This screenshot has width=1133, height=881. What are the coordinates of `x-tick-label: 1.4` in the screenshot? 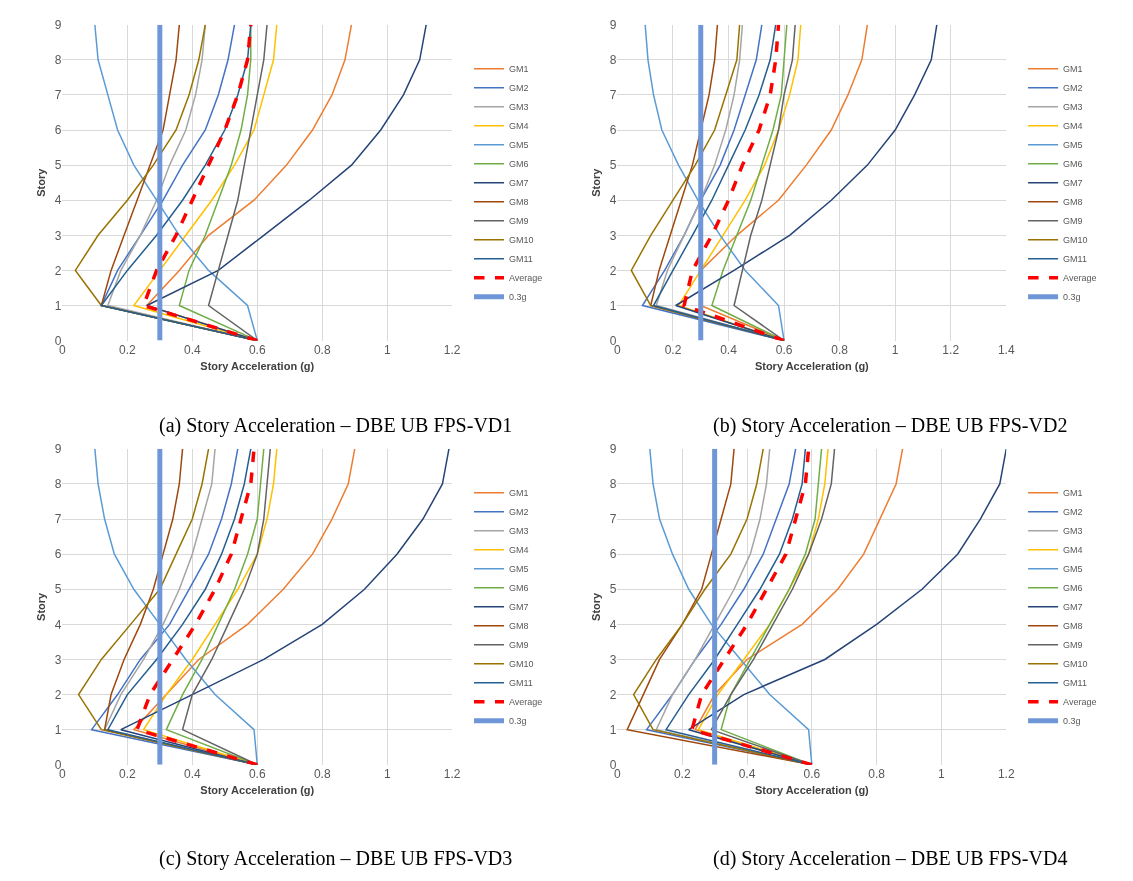 It's located at (1006, 349).